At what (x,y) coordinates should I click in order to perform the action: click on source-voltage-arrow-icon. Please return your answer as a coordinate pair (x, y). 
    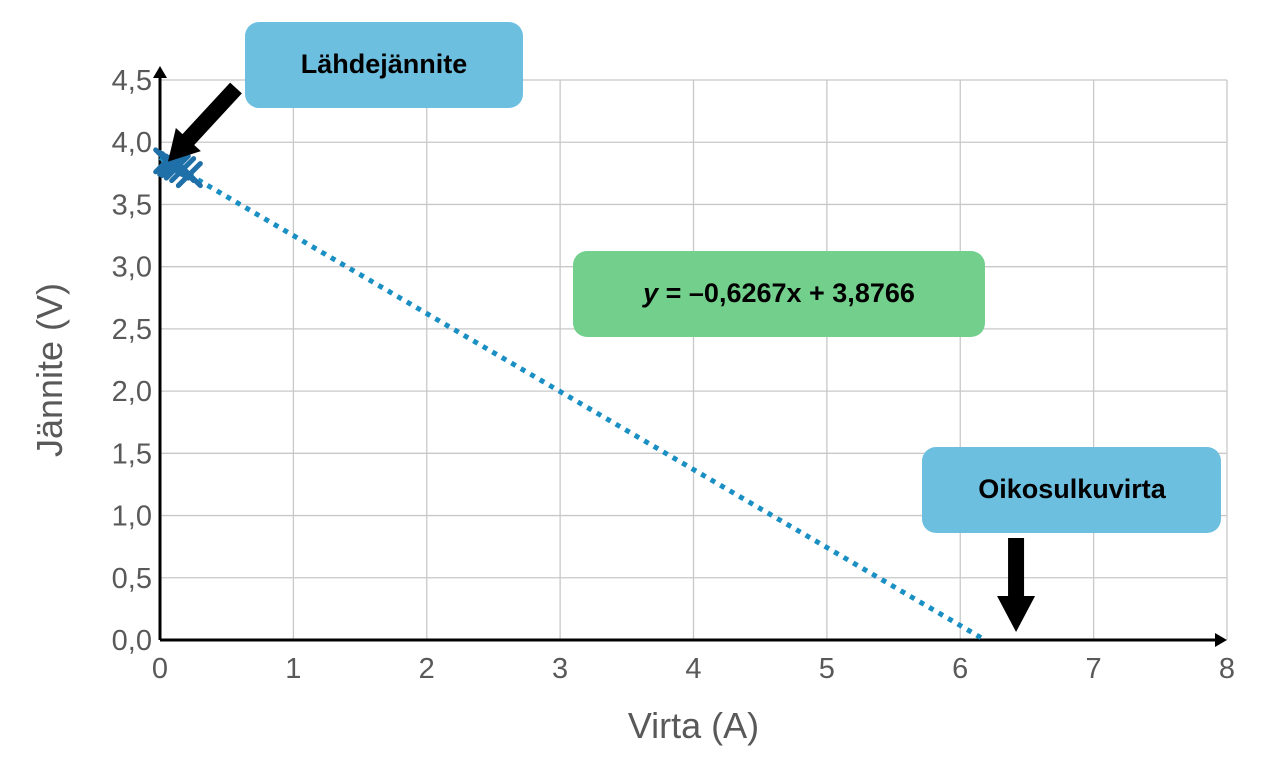
    Looking at the image, I should click on (205, 122).